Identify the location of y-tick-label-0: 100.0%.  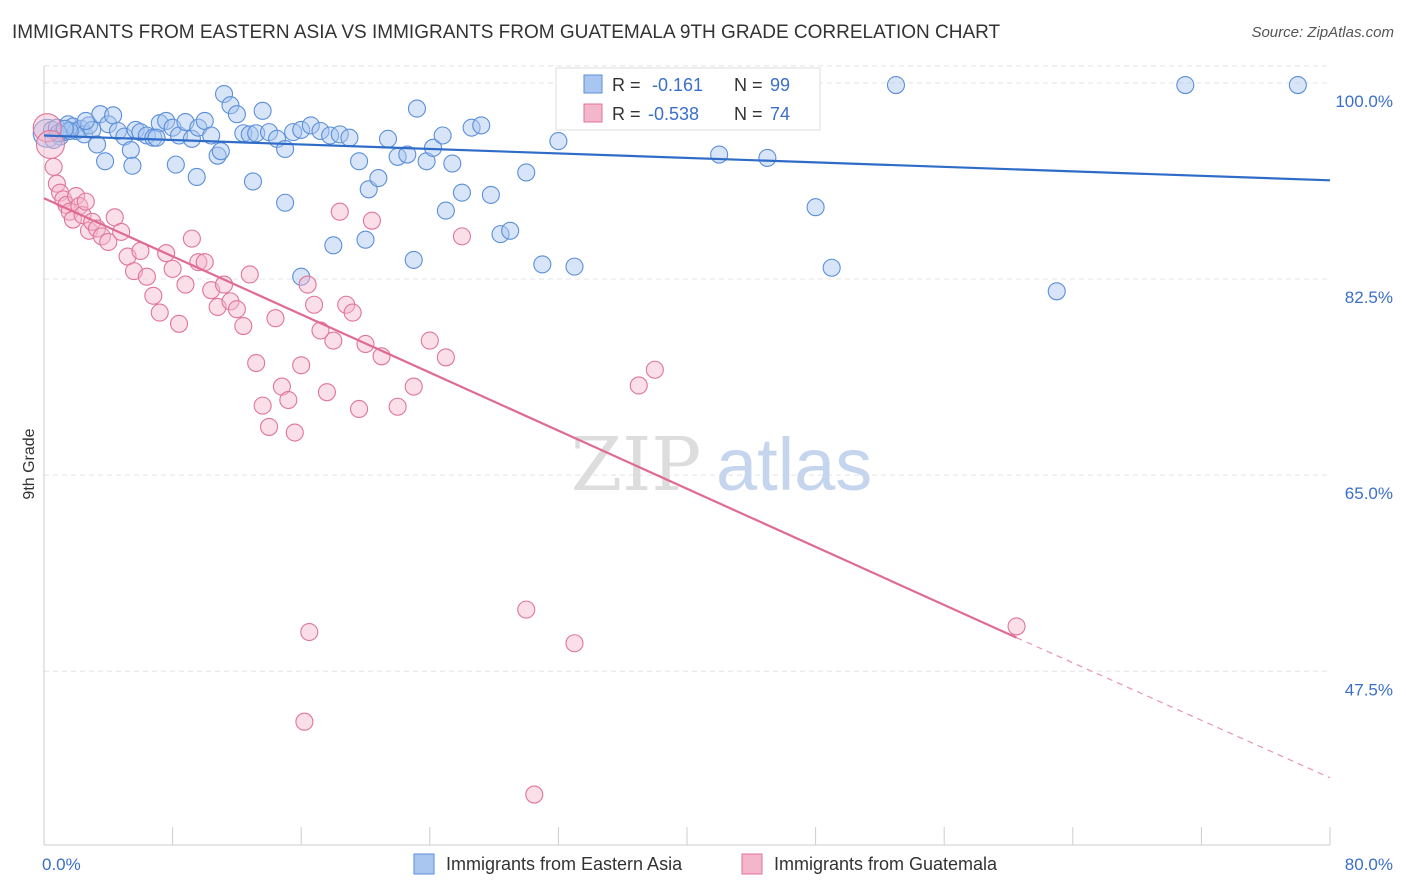
(1364, 101).